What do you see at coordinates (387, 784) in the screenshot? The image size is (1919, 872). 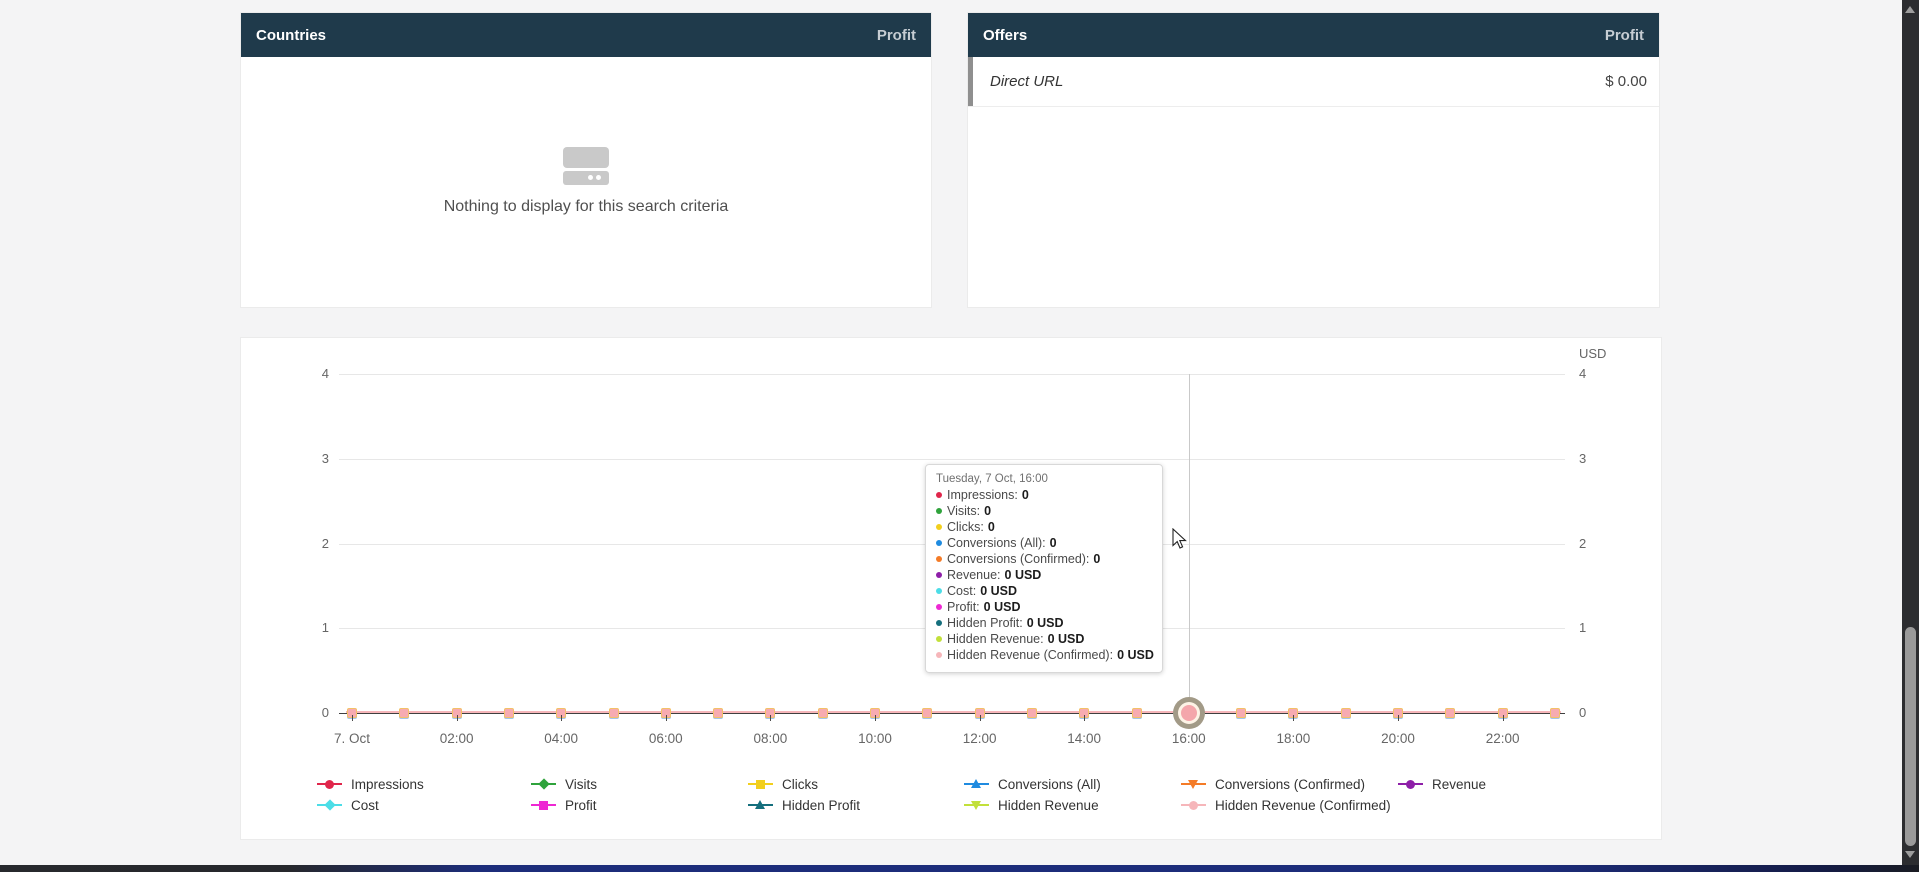 I see `legend-item-label: Impressions` at bounding box center [387, 784].